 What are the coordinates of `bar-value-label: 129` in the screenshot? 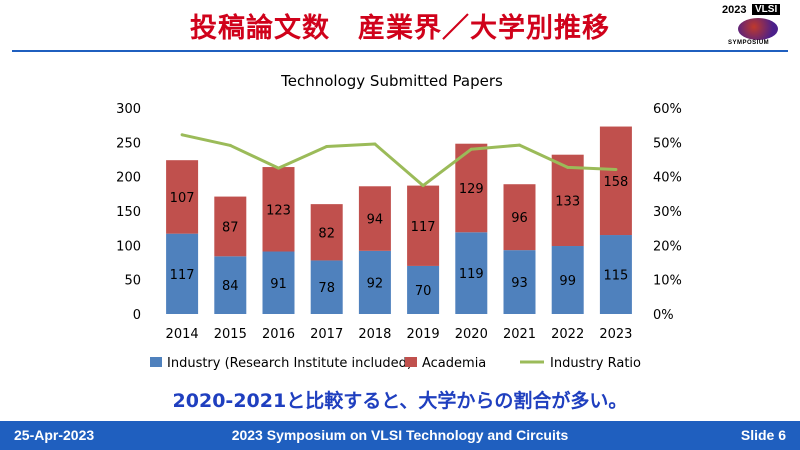 It's located at (471, 189).